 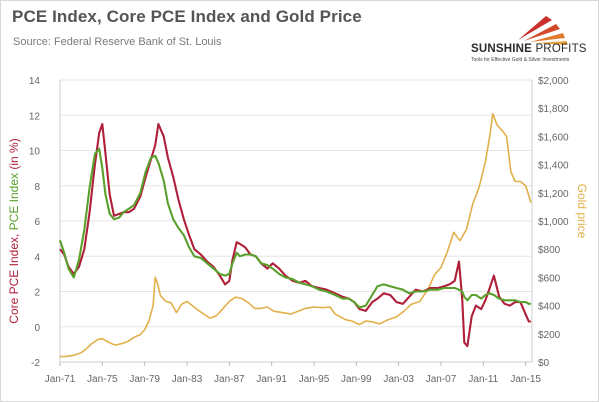 I want to click on right-tick-label: $200, so click(x=549, y=335).